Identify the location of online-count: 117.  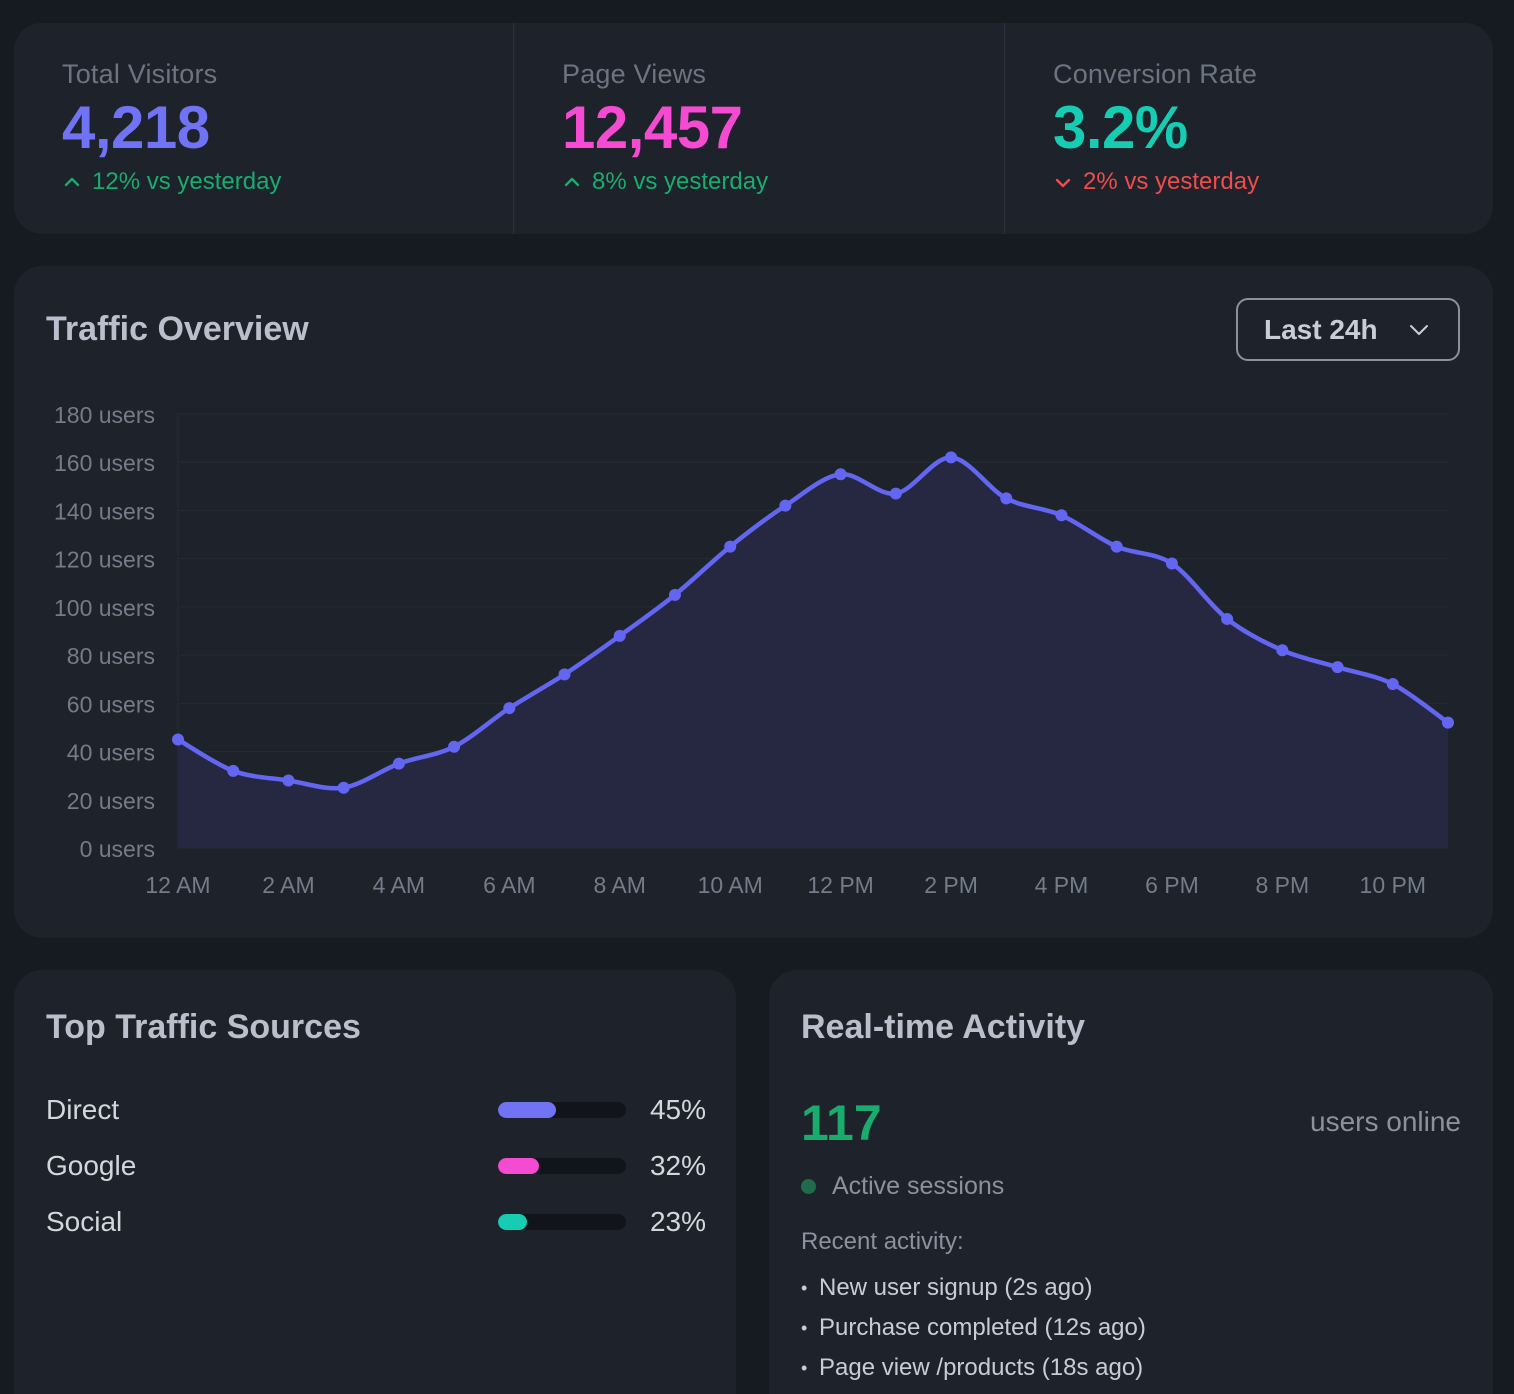
(841, 1123).